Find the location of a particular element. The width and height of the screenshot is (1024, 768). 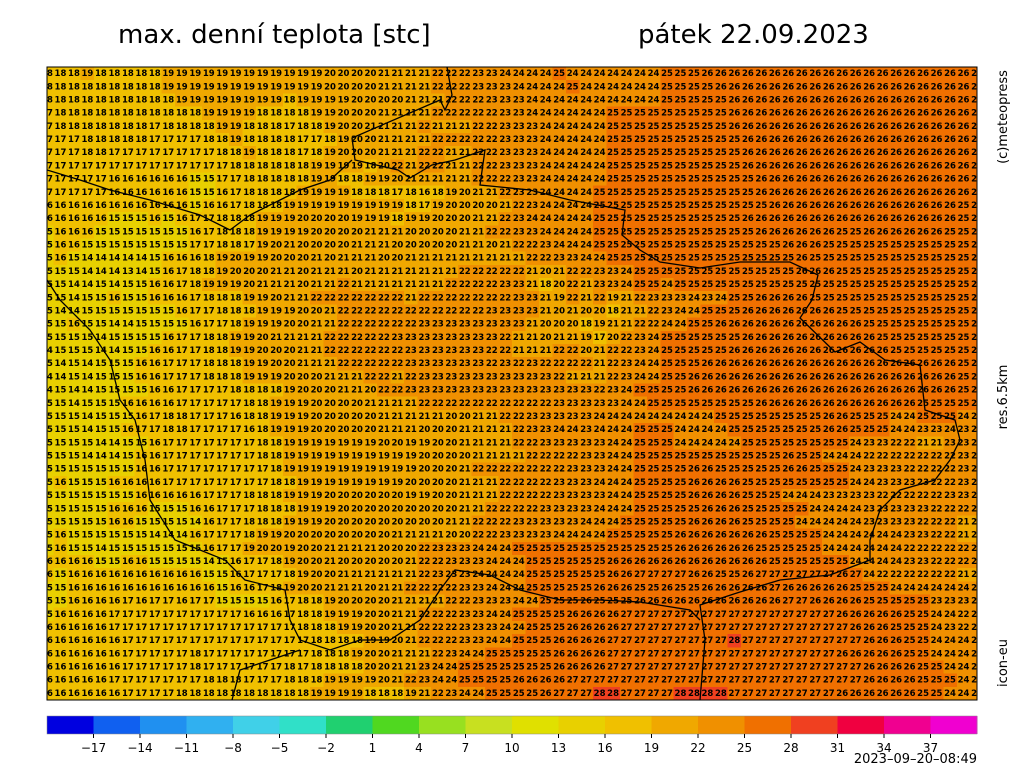

cell-value: 14 is located at coordinates (128, 259).